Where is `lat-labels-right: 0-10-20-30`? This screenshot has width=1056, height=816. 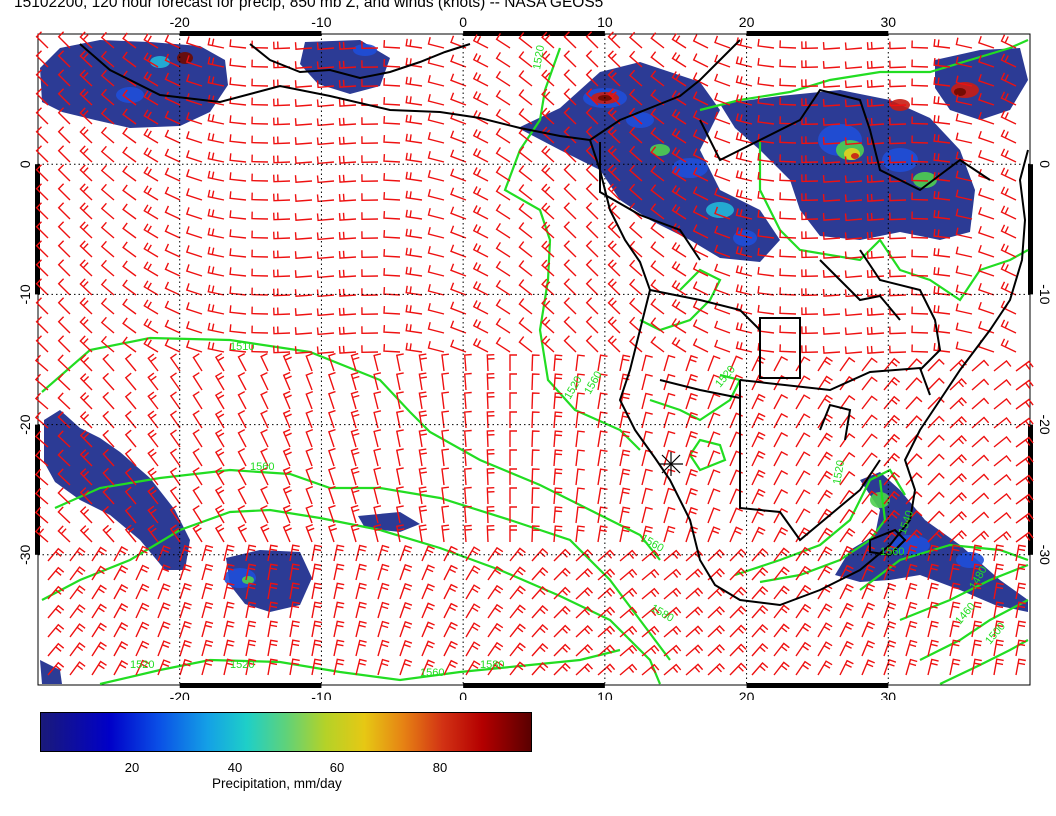 lat-labels-right: 0-10-20-30 is located at coordinates (1045, 362).